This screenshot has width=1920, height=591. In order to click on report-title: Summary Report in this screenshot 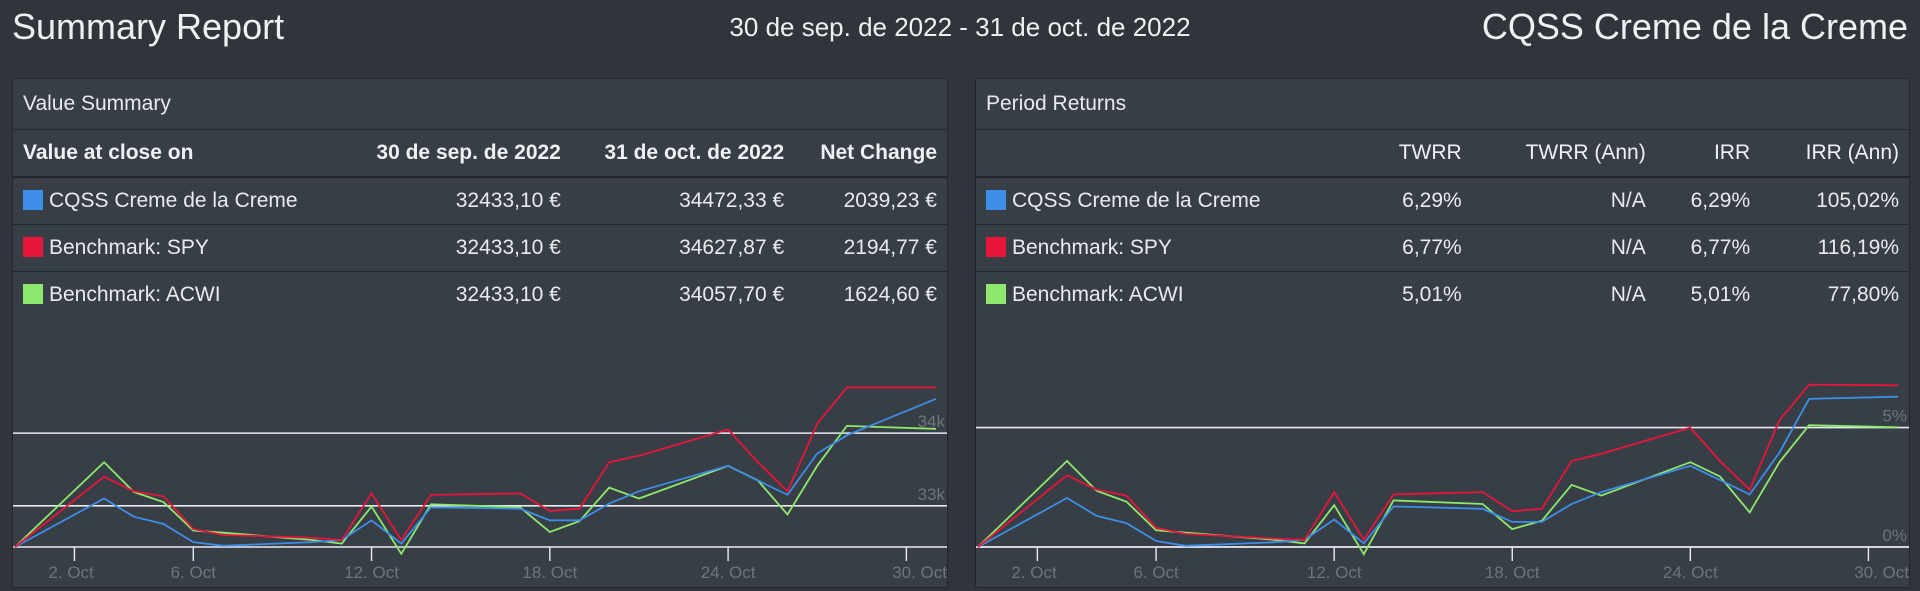, I will do `click(148, 26)`.